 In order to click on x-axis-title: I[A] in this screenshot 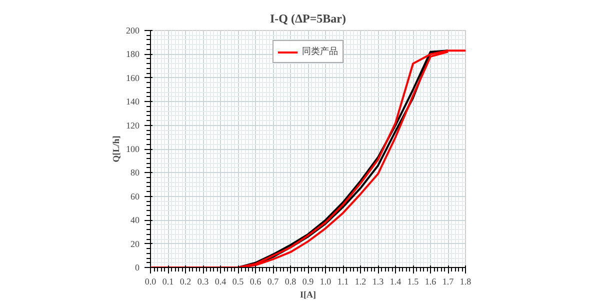, I will do `click(308, 295)`.